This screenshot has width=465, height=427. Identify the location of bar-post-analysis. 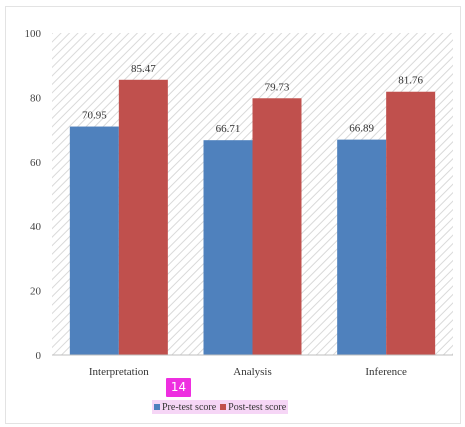
(277, 226).